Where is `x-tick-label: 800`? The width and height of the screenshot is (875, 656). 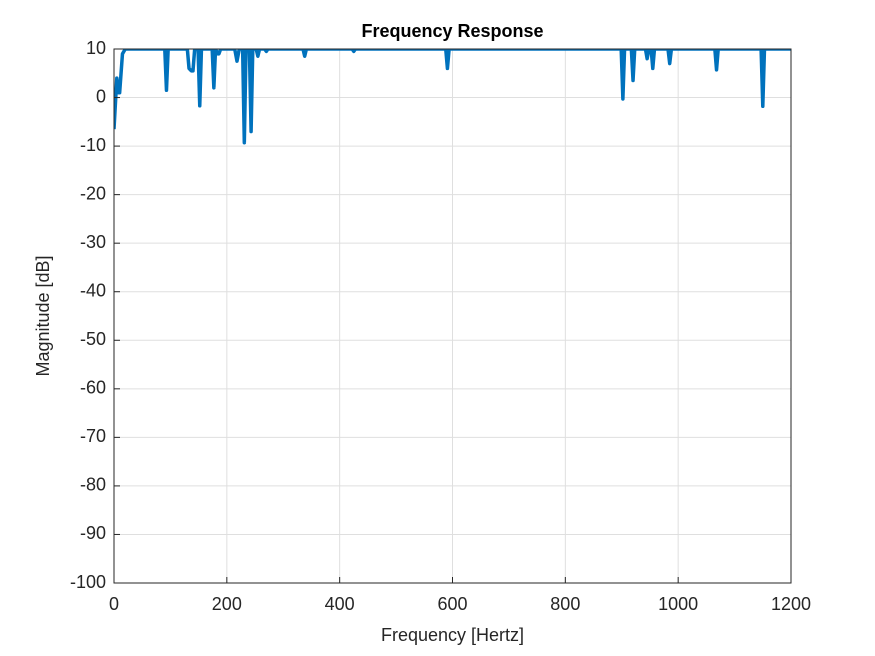 x-tick-label: 800 is located at coordinates (565, 604).